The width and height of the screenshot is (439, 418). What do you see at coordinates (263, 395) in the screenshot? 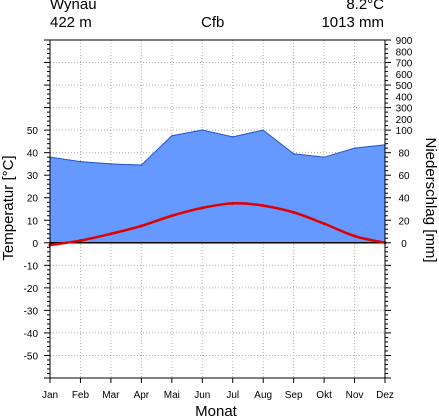
I see `x-tick-label: Aug` at bounding box center [263, 395].